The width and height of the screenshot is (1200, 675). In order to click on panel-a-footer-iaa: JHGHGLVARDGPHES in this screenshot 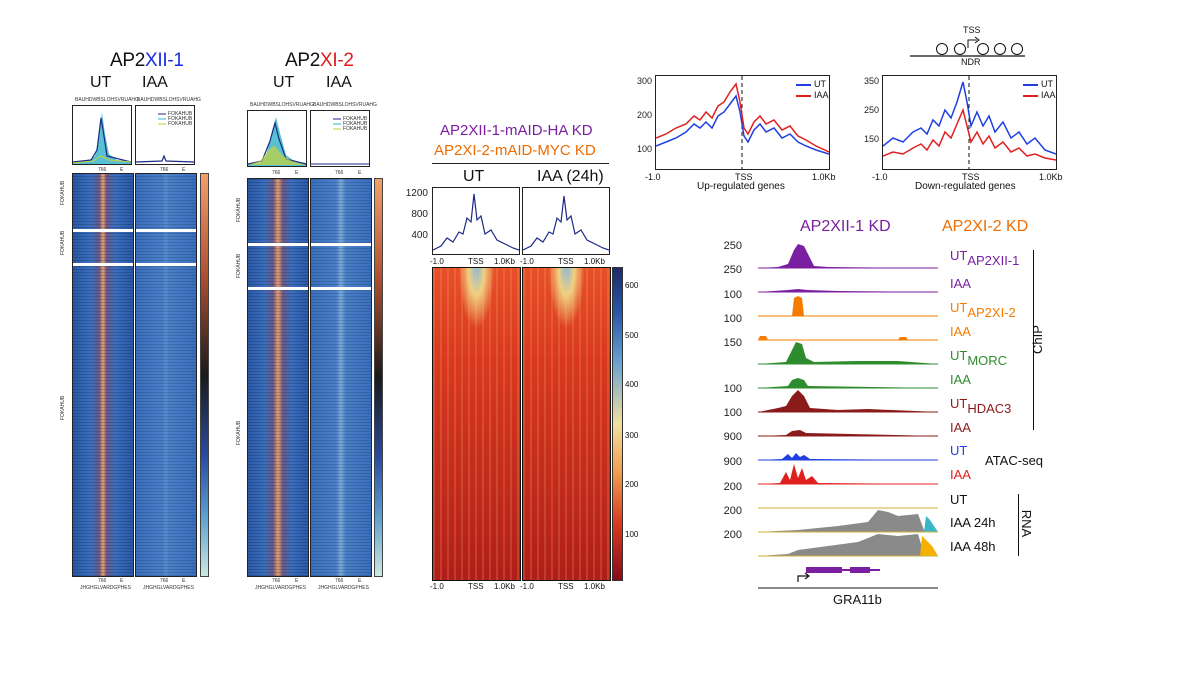, I will do `click(168, 588)`.